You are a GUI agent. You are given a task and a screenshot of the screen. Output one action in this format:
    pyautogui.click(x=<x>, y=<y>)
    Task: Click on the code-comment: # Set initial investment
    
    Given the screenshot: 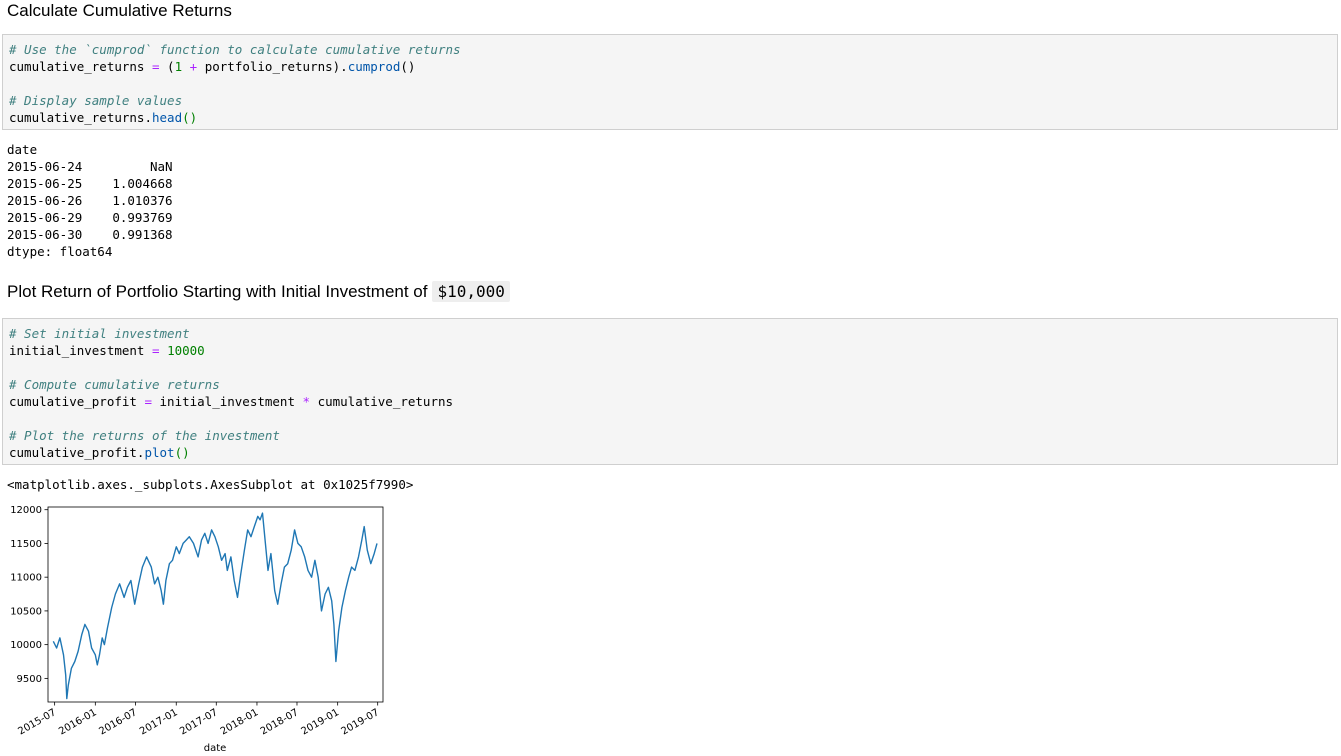 What is the action you would take?
    pyautogui.click(x=99, y=333)
    